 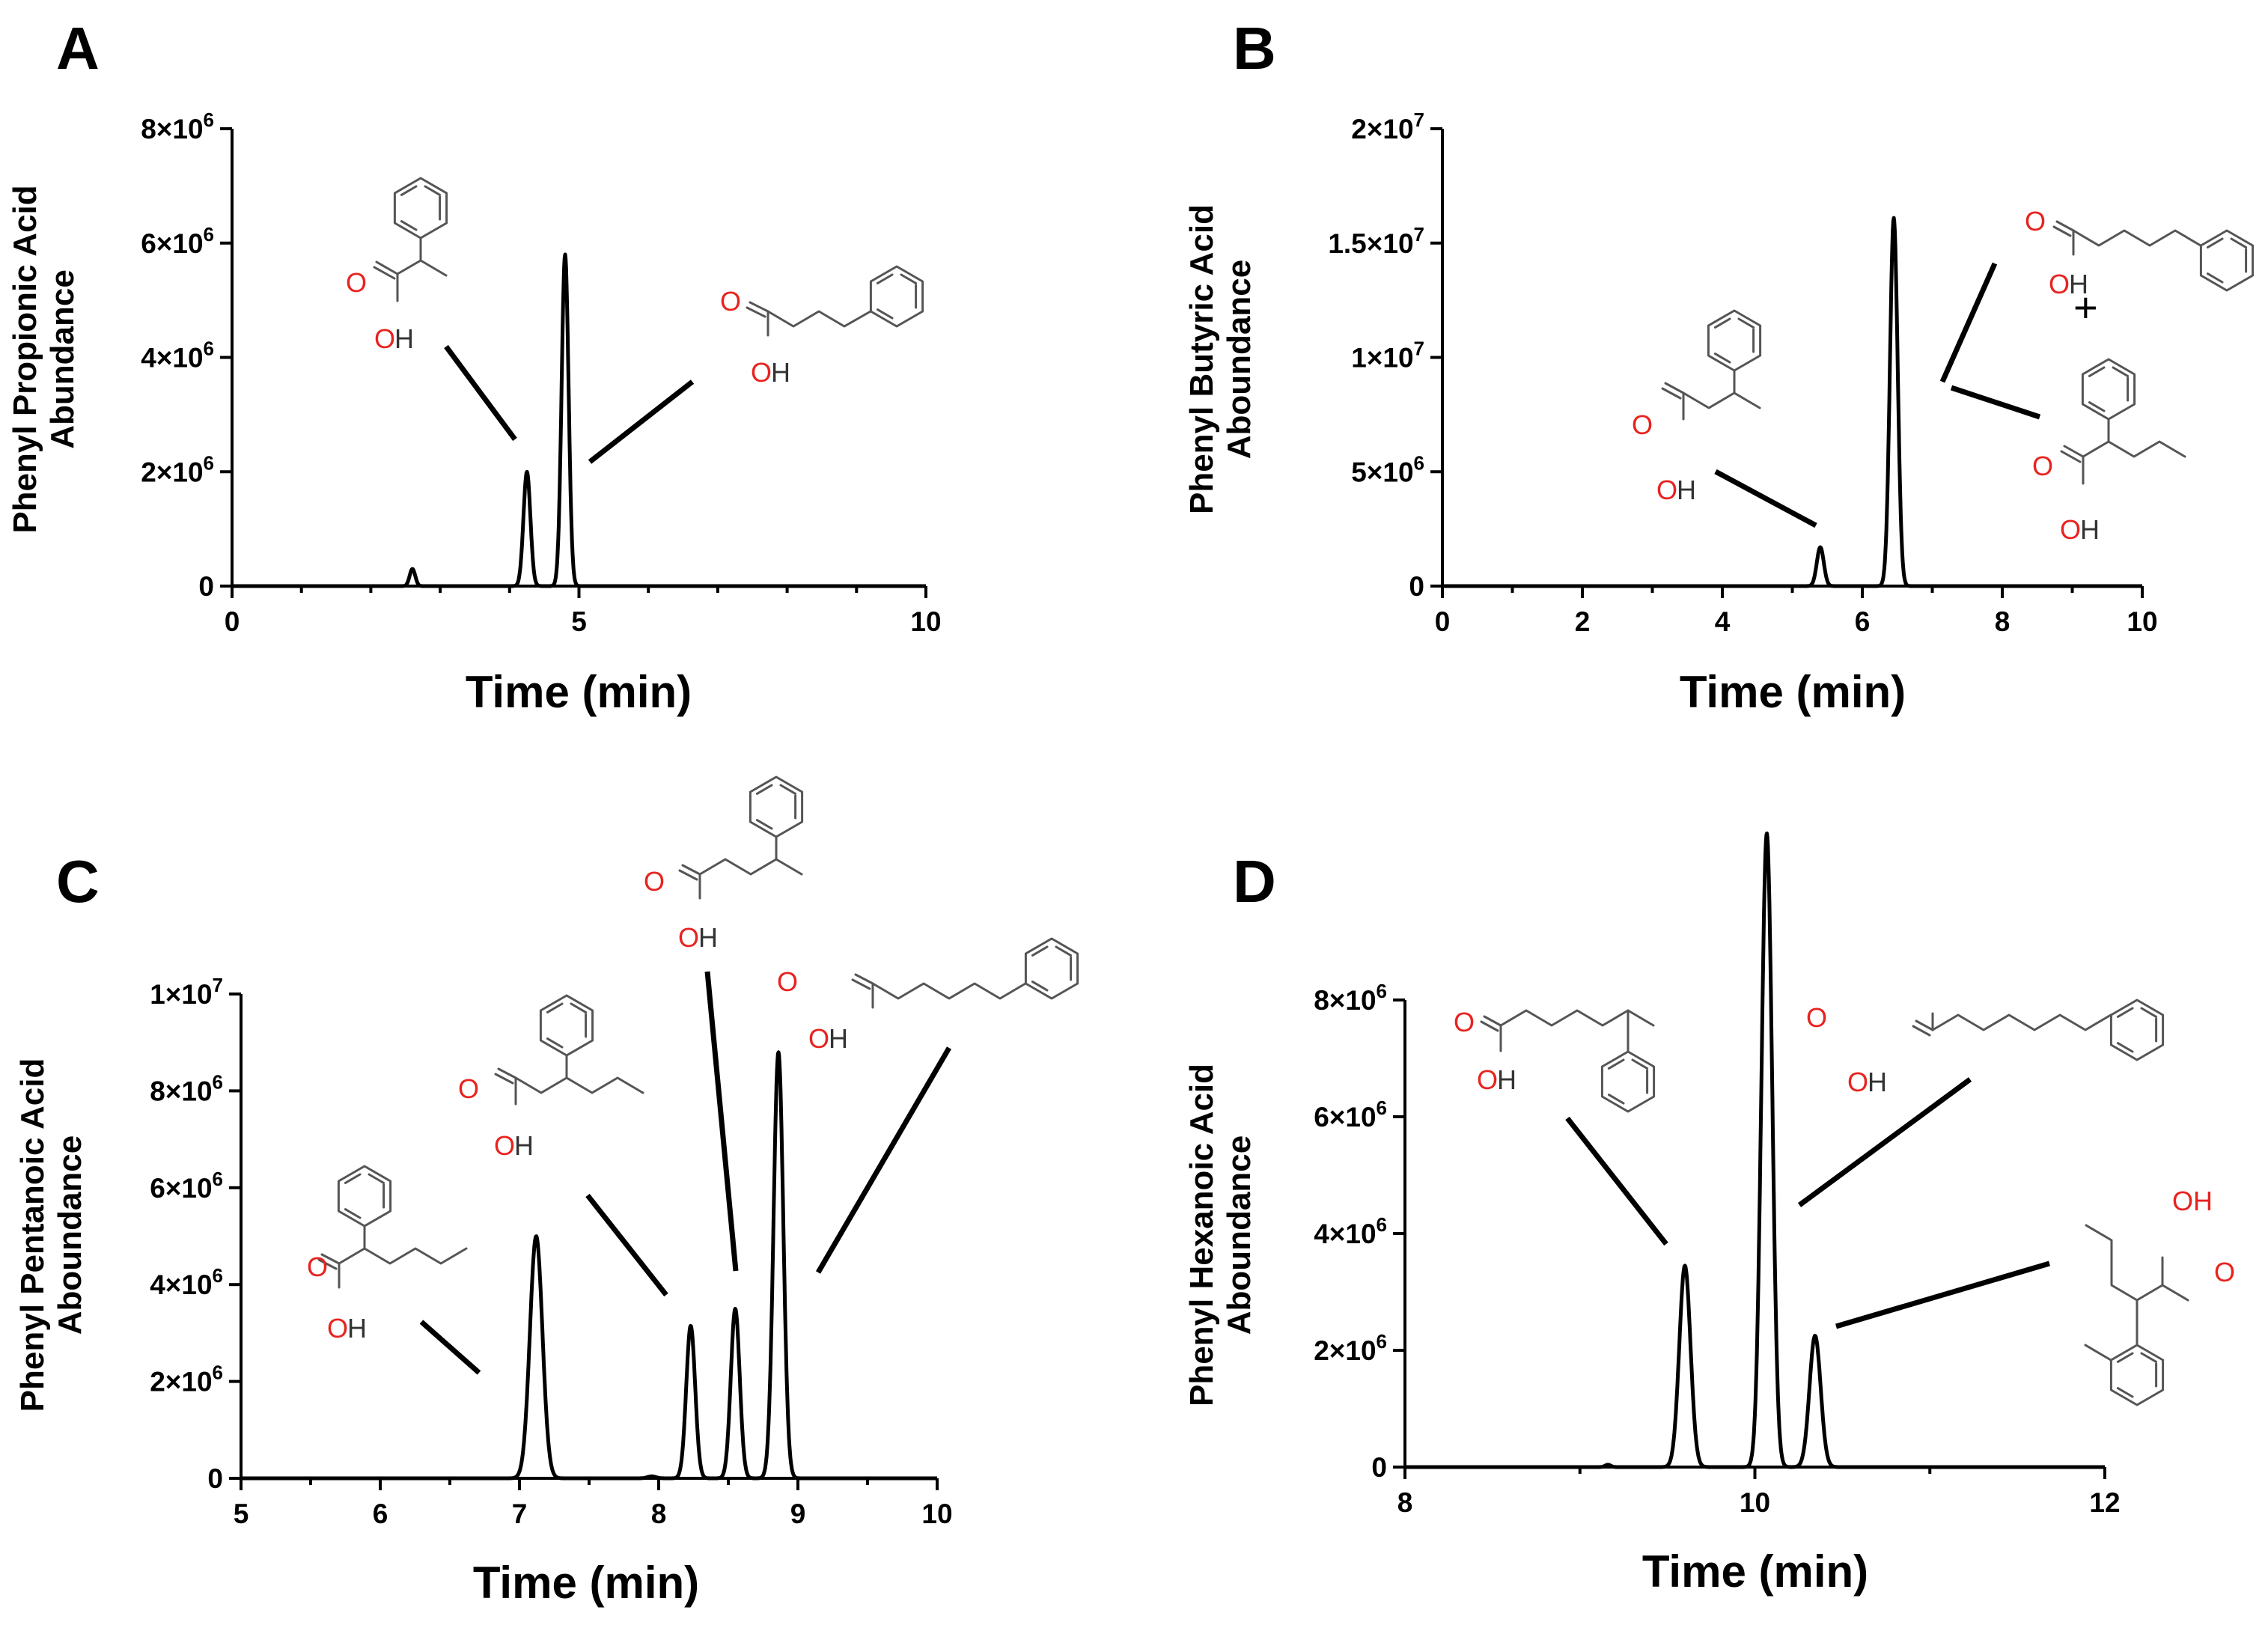 I want to click on panel-letter: D, so click(x=1254, y=881).